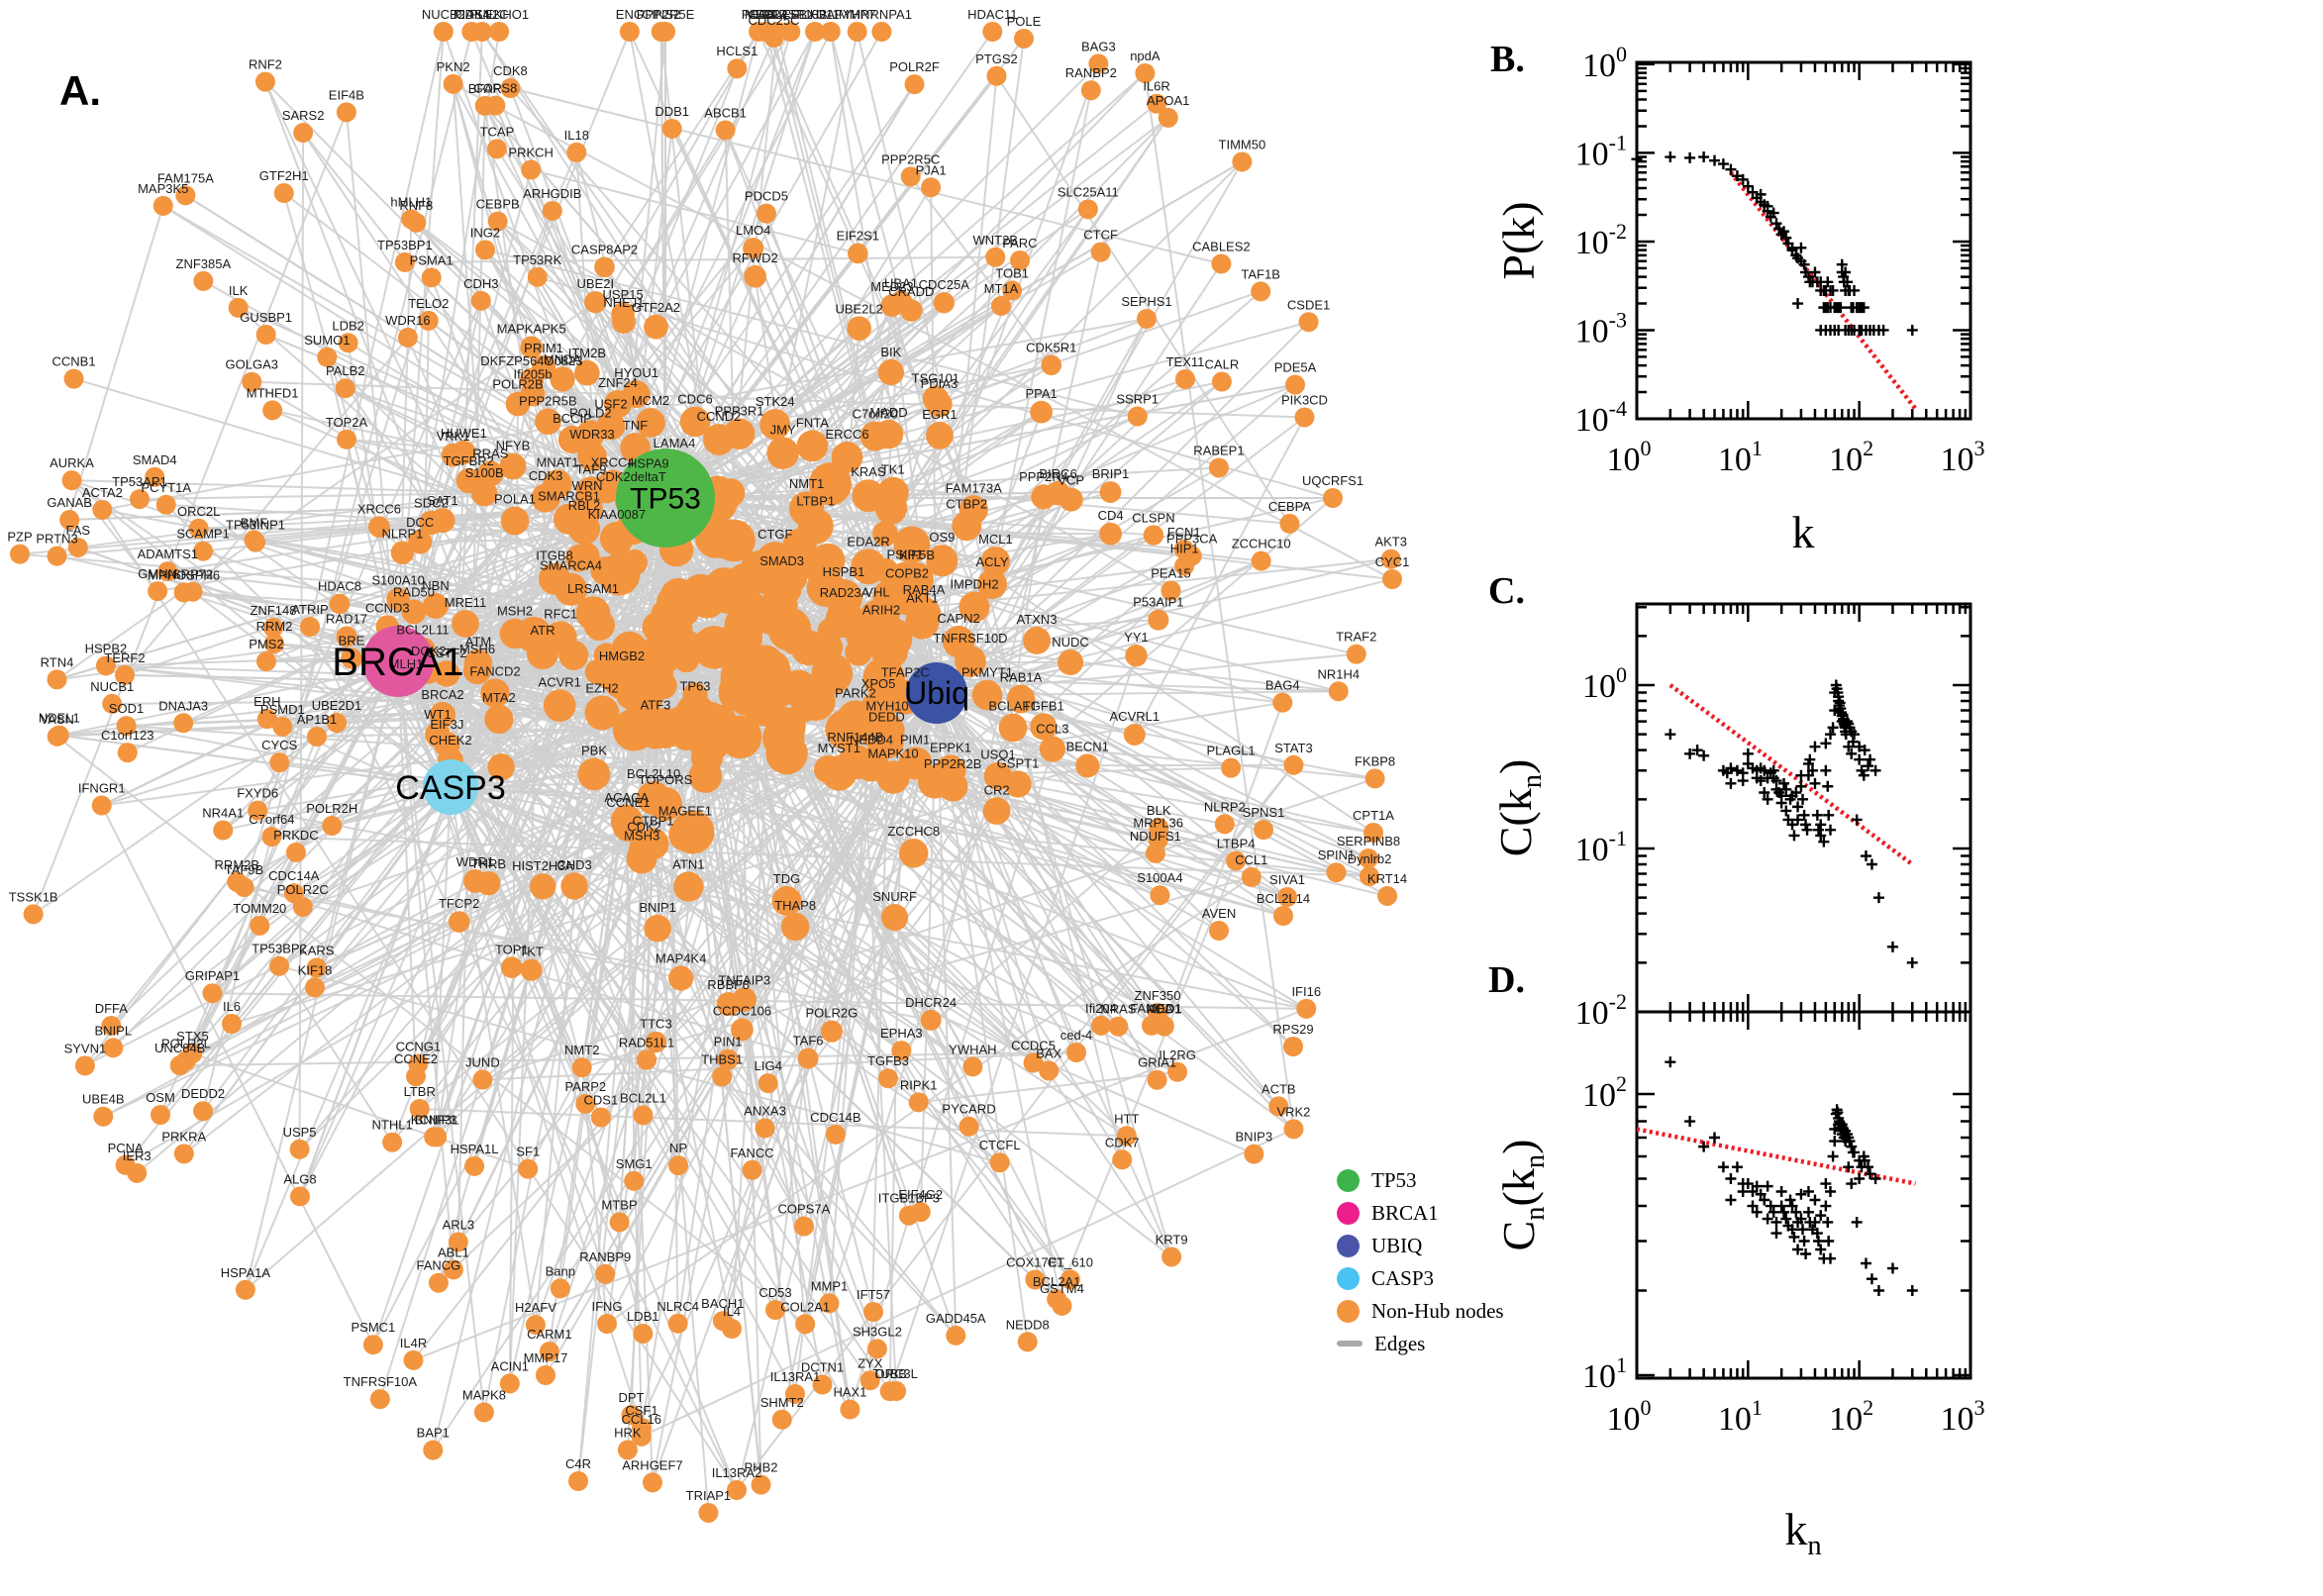  Describe the element at coordinates (273, 392) in the screenshot. I see `node-label: MTHFD1` at that location.